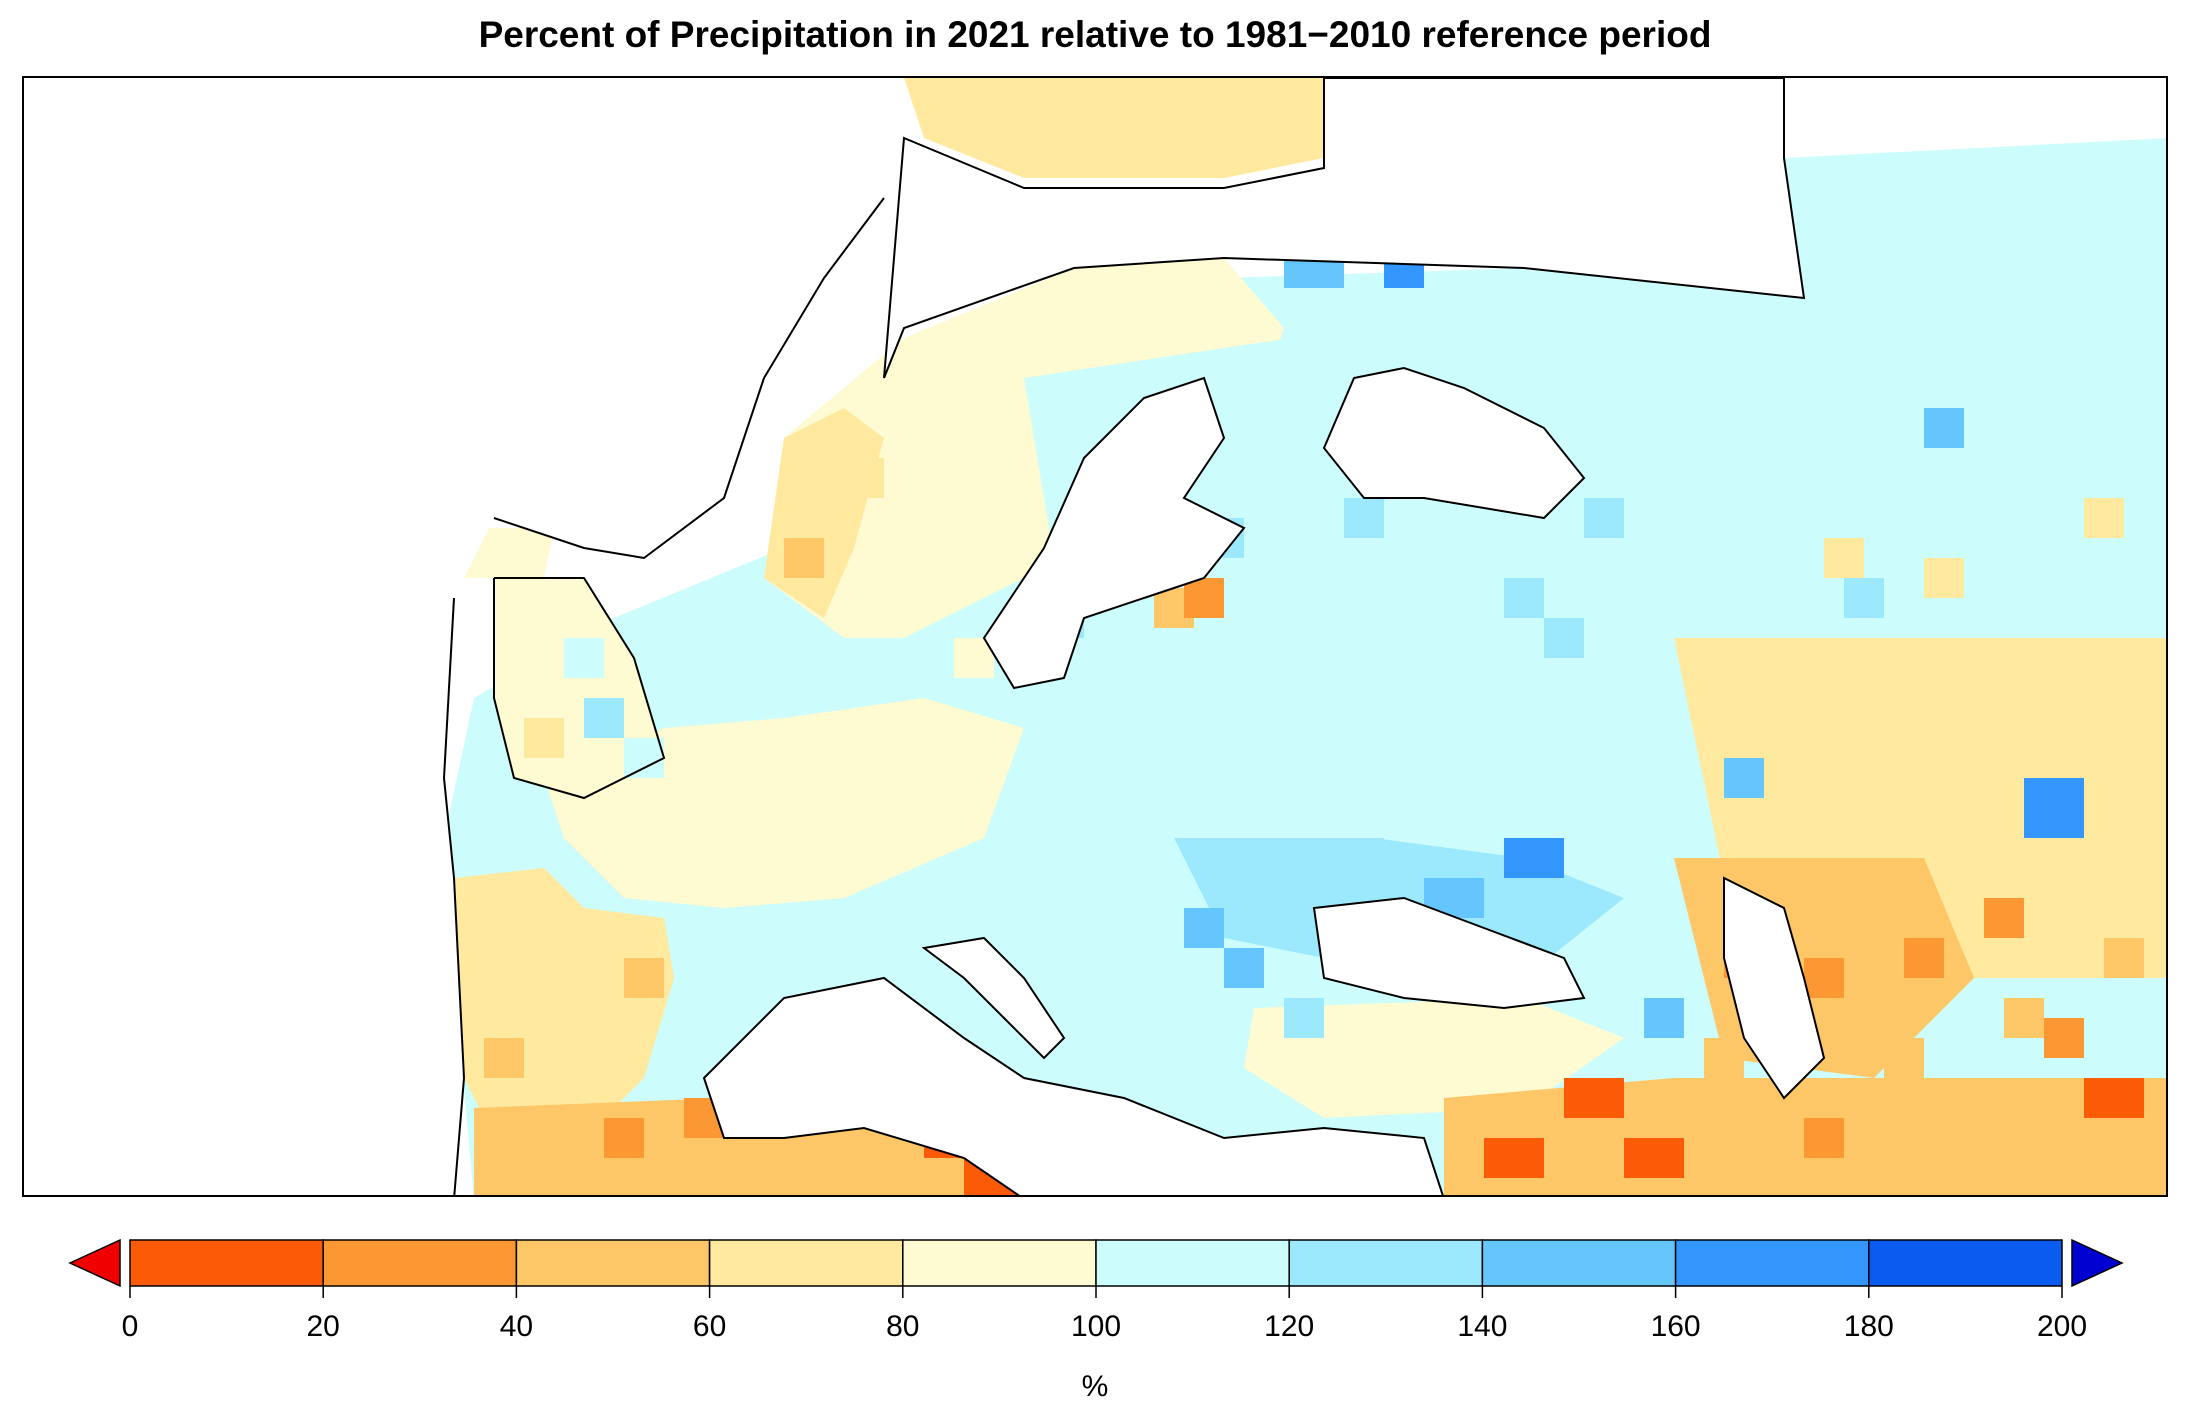 The height and width of the screenshot is (1408, 2190). I want to click on legend-unit-label: %, so click(1095, 1386).